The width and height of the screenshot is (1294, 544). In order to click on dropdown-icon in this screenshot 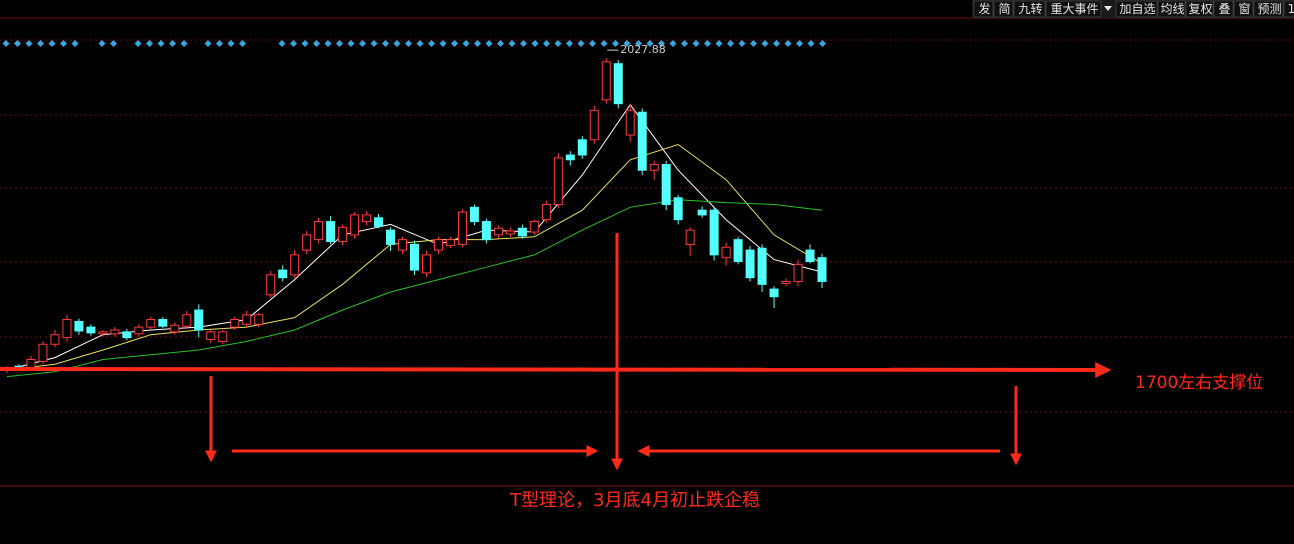, I will do `click(1108, 8)`.